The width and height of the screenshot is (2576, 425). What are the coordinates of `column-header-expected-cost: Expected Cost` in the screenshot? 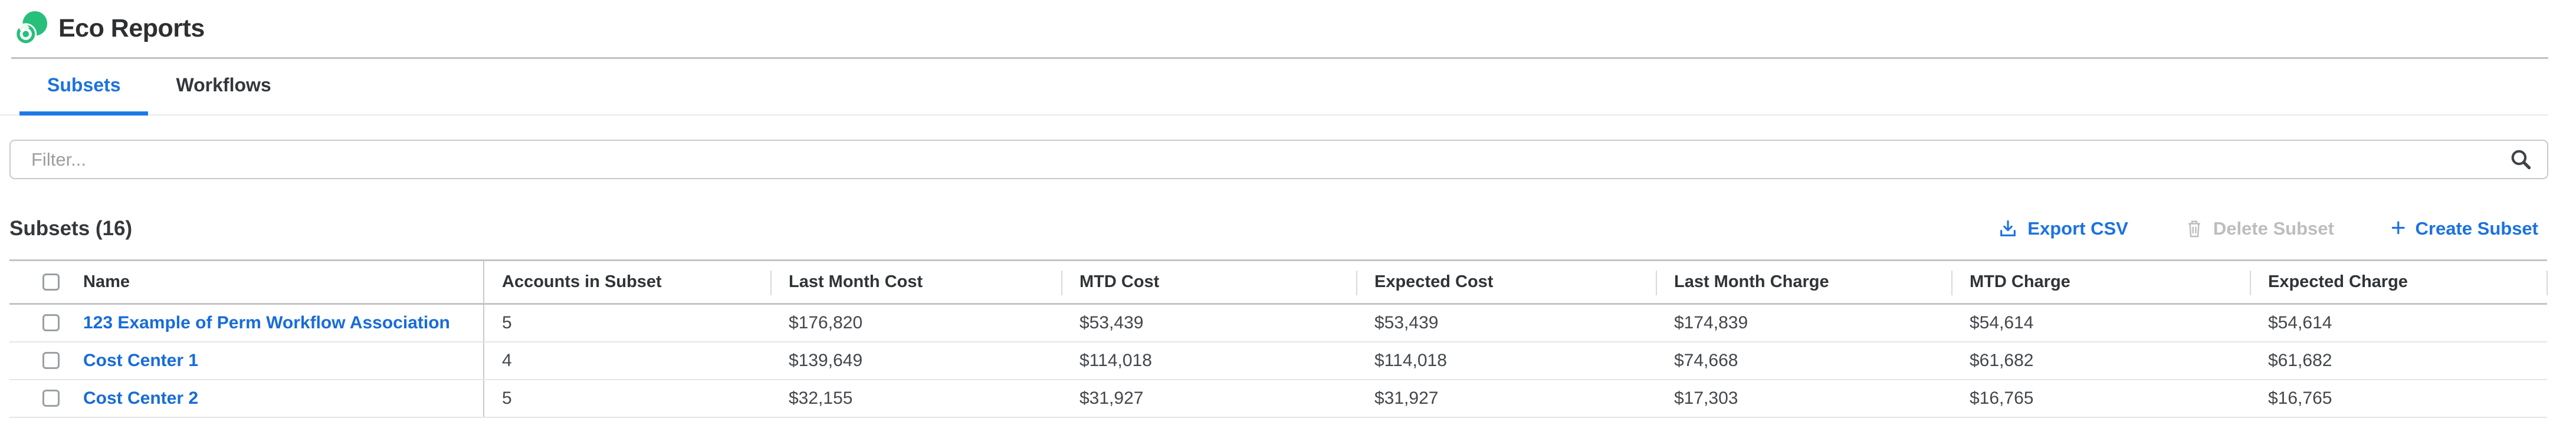 It's located at (1506, 282).